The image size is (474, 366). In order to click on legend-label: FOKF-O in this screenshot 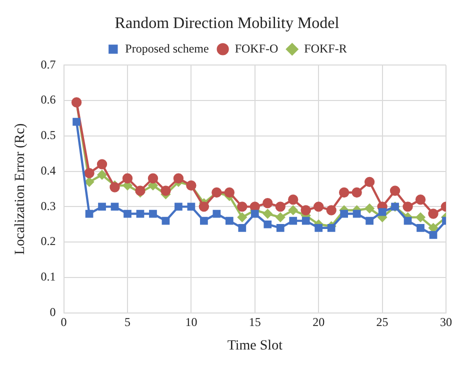, I will do `click(256, 48)`.